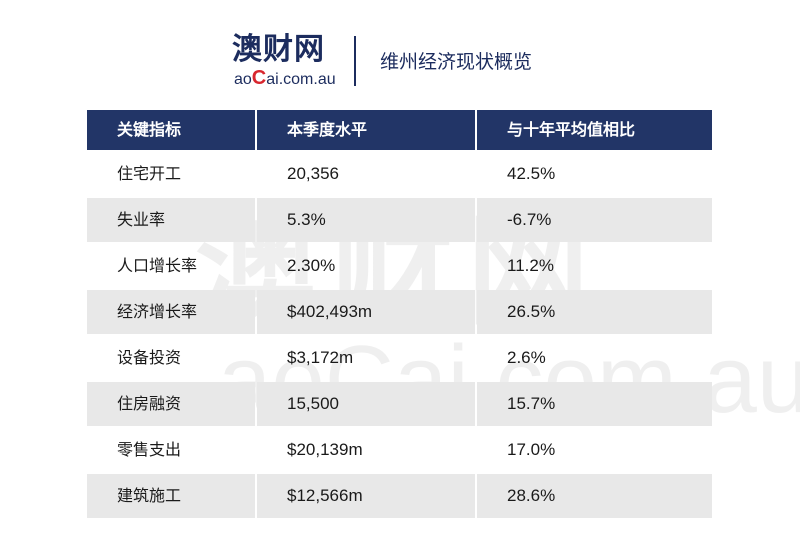 Image resolution: width=800 pixels, height=550 pixels. Describe the element at coordinates (149, 357) in the screenshot. I see `indicator-name: 设备投资` at that location.